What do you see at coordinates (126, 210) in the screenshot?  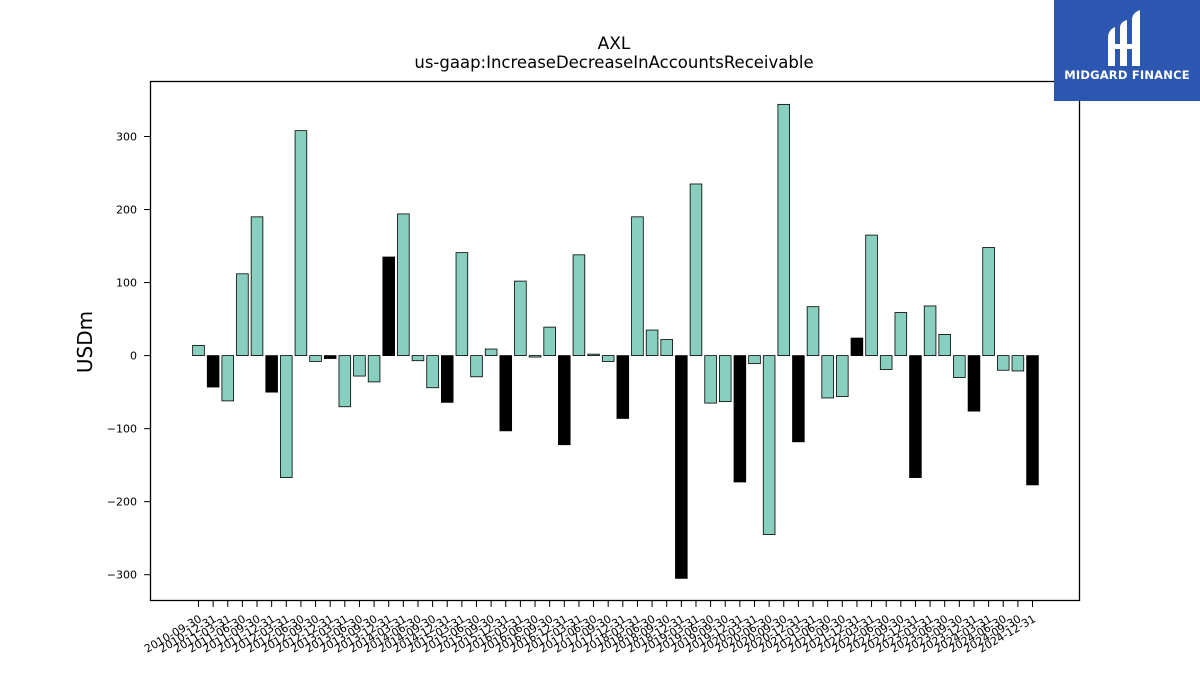 I see `y-tick-label: 200` at bounding box center [126, 210].